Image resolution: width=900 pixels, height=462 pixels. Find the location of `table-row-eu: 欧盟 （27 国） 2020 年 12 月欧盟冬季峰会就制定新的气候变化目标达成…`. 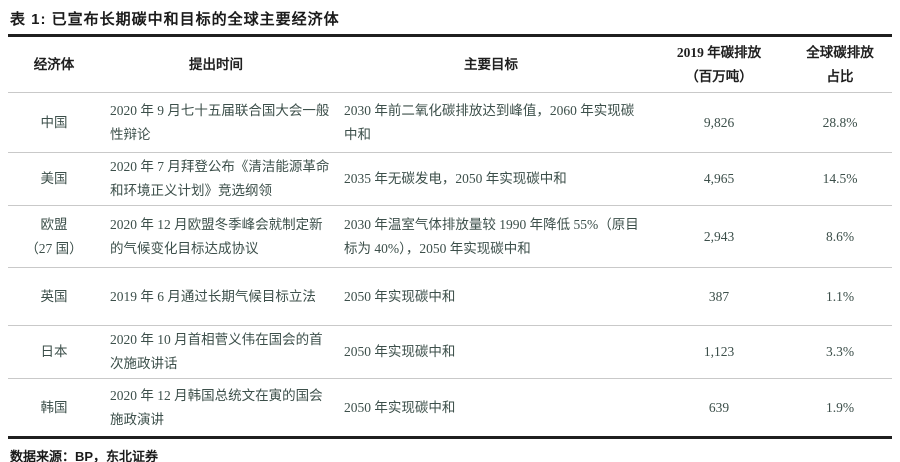

table-row-eu: 欧盟 （27 国） 2020 年 12 月欧盟冬季峰会就制定新的气候变化目标达成… is located at coordinates (450, 237).